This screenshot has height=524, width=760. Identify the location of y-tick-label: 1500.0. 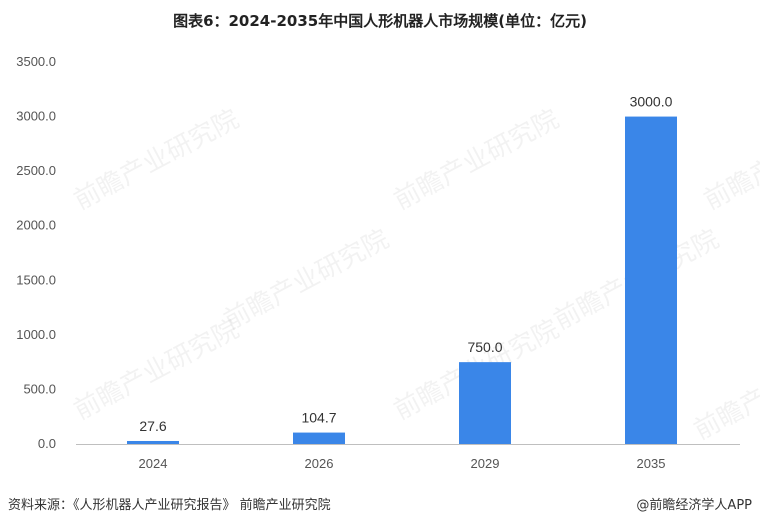
(36, 279).